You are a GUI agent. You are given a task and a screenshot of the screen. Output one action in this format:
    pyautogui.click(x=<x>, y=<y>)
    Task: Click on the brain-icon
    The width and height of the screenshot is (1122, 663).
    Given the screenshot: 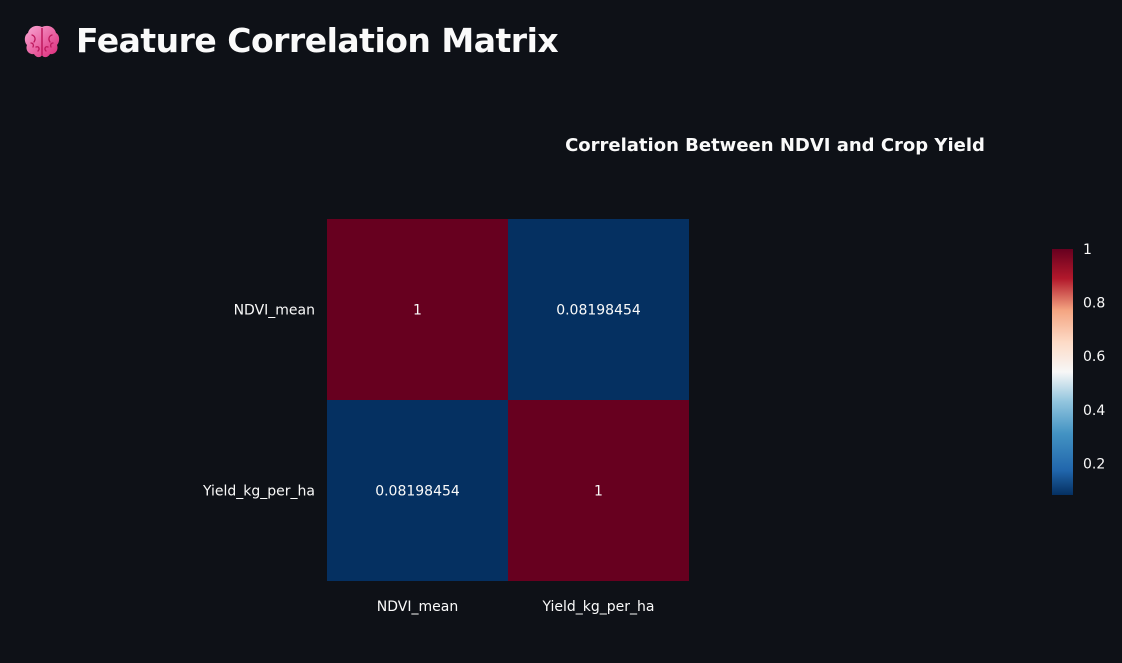 What is the action you would take?
    pyautogui.click(x=42, y=41)
    